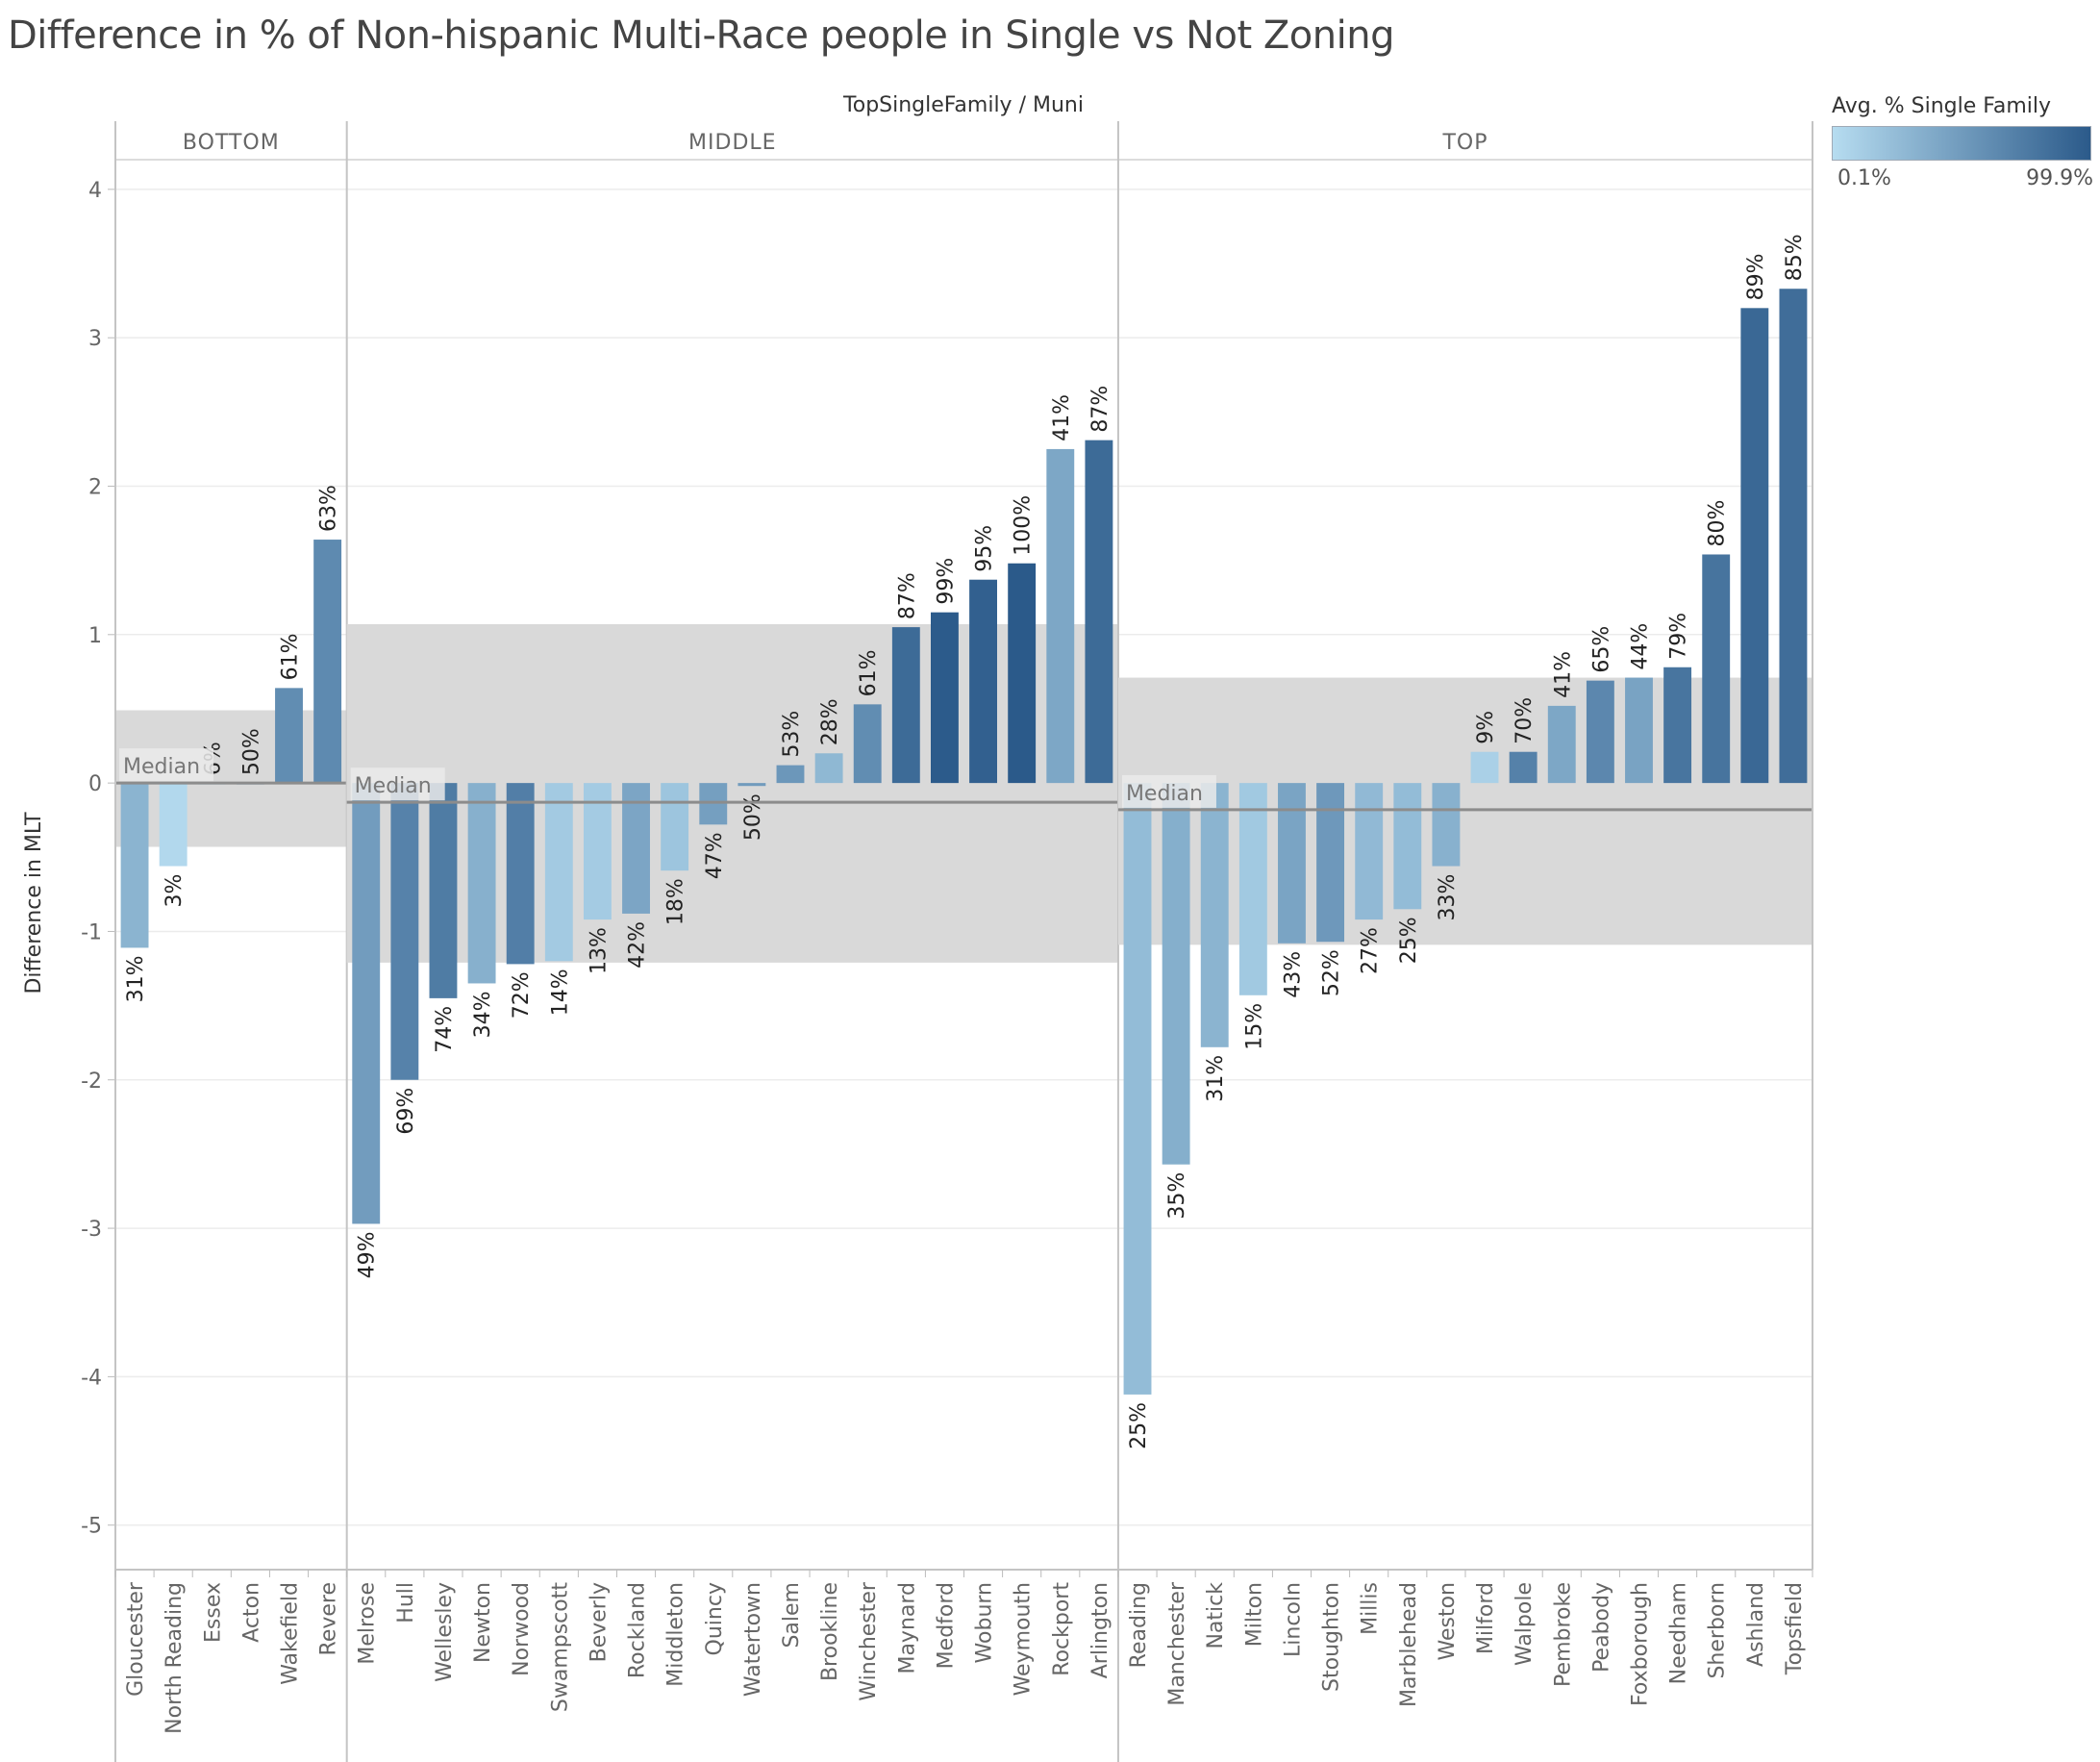 The image size is (2100, 1762). I want to click on x-tick-label: Revere, so click(329, 1618).